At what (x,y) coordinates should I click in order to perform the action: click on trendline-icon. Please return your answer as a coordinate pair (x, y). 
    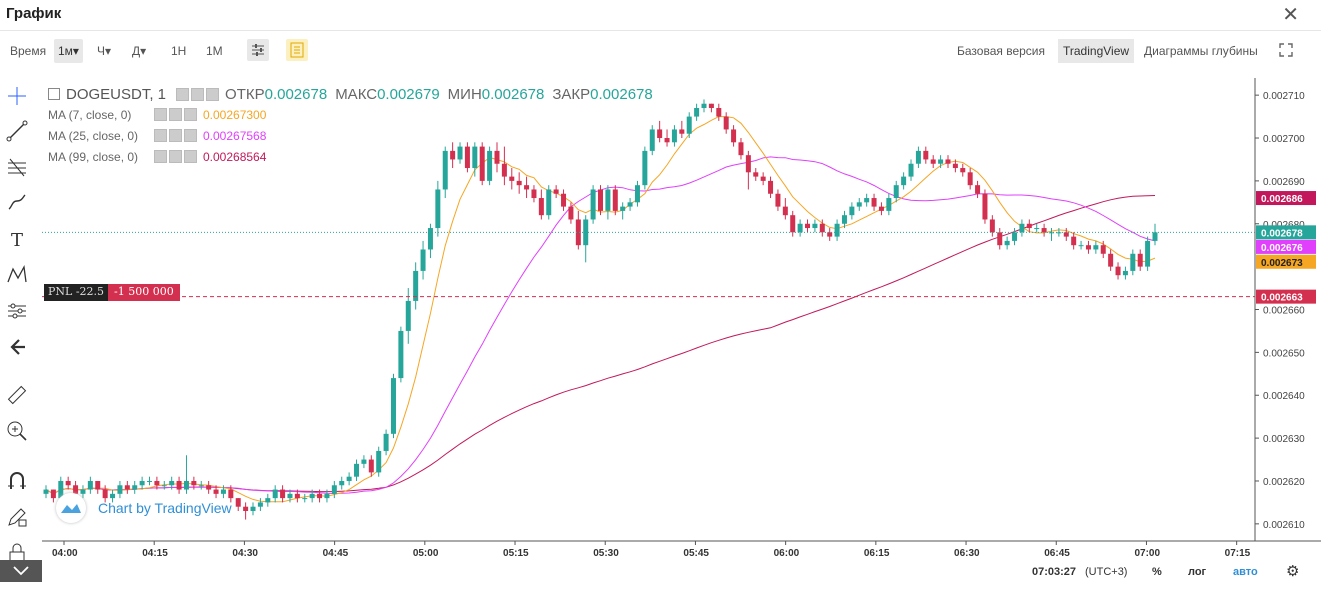
    Looking at the image, I should click on (17, 131).